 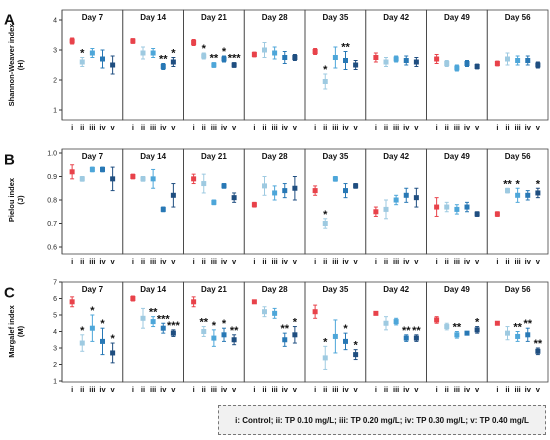 What do you see at coordinates (9, 159) in the screenshot?
I see `panel-letter: B` at bounding box center [9, 159].